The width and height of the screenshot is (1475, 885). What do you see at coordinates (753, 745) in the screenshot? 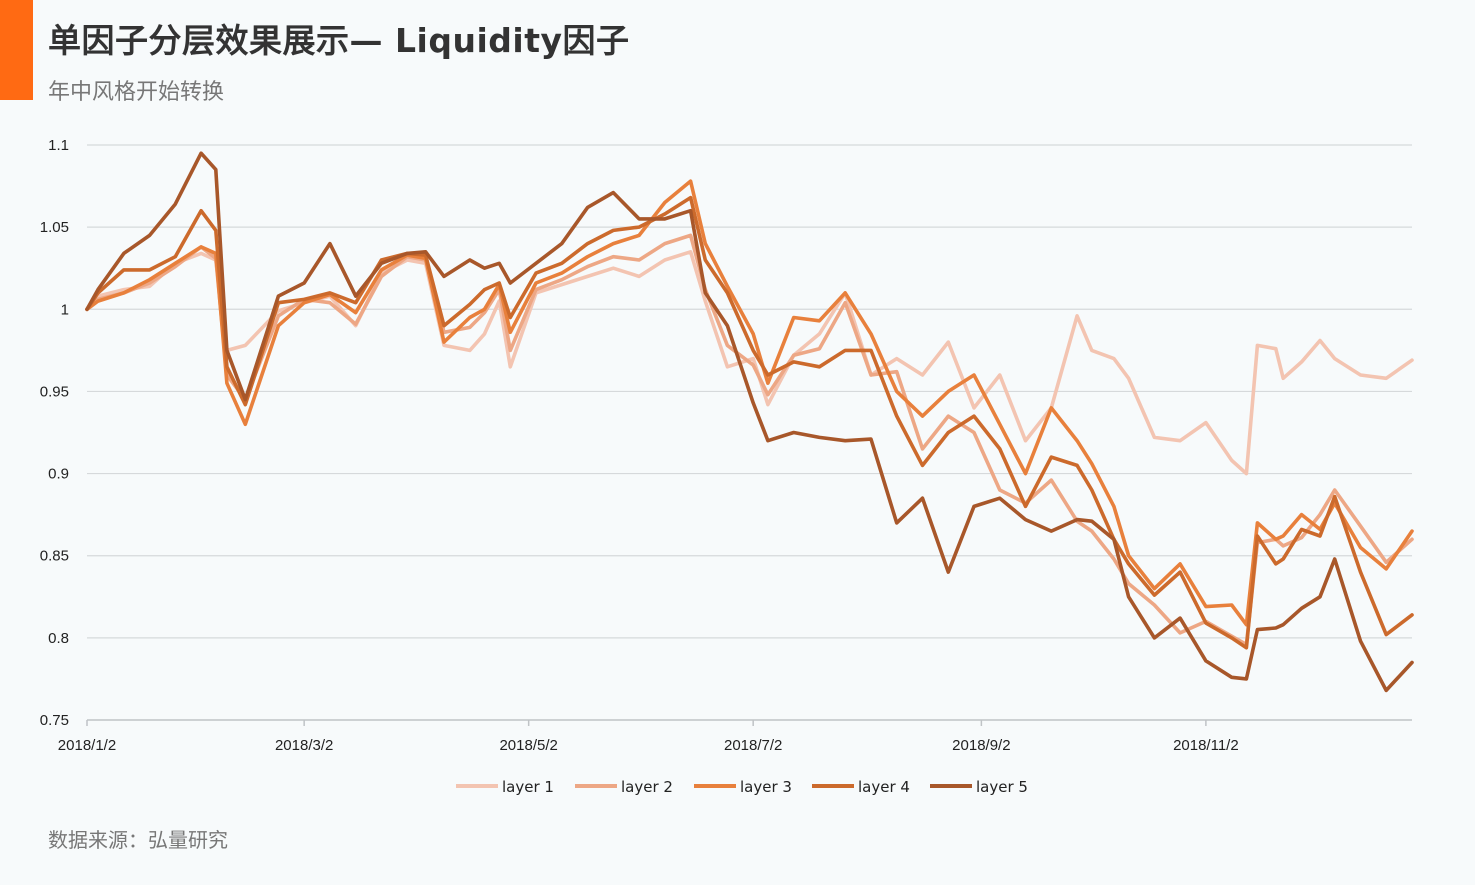
I see `x-tick-label: 2018/7/2` at bounding box center [753, 745].